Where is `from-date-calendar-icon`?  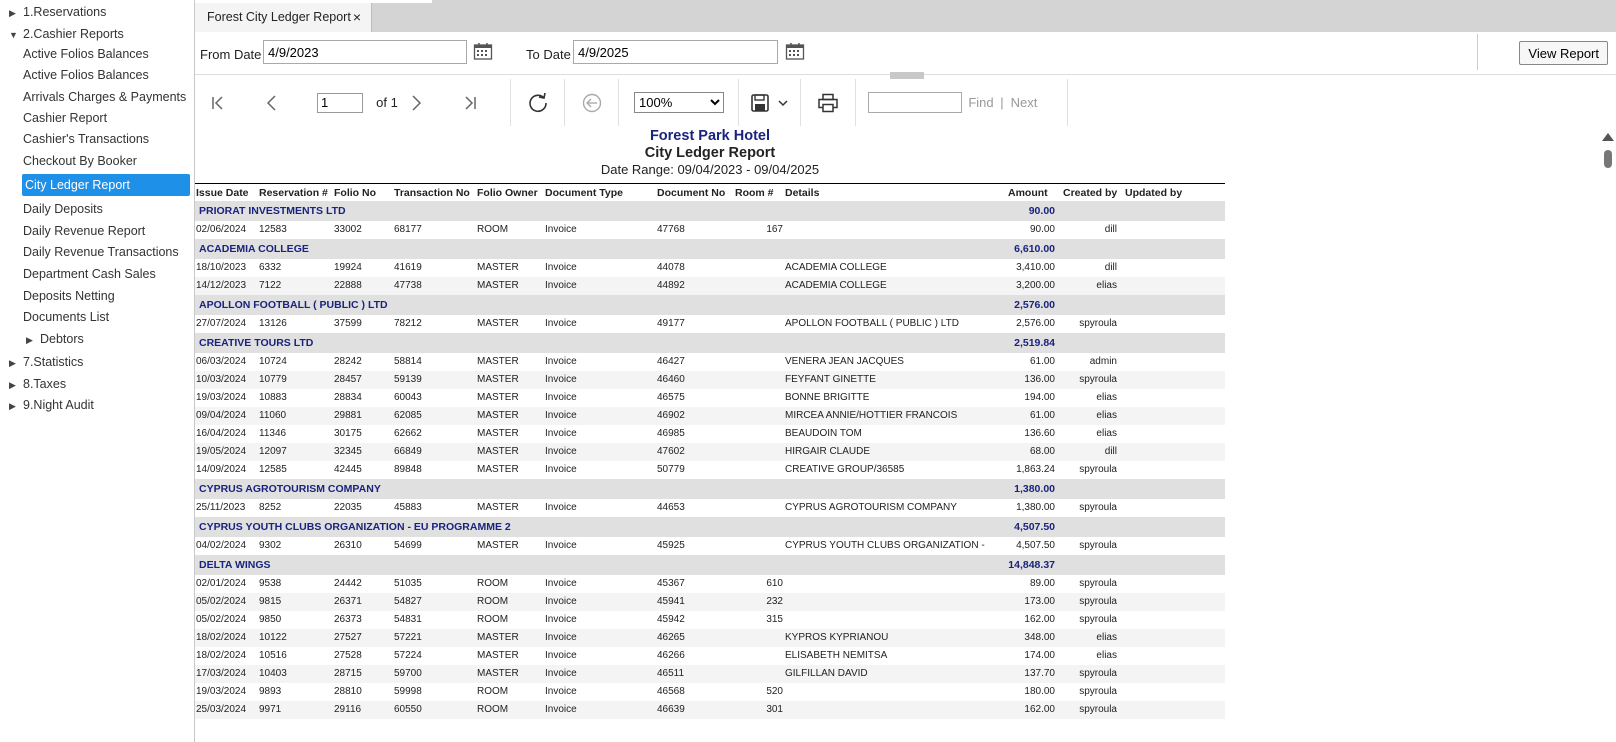
from-date-calendar-icon is located at coordinates (483, 51).